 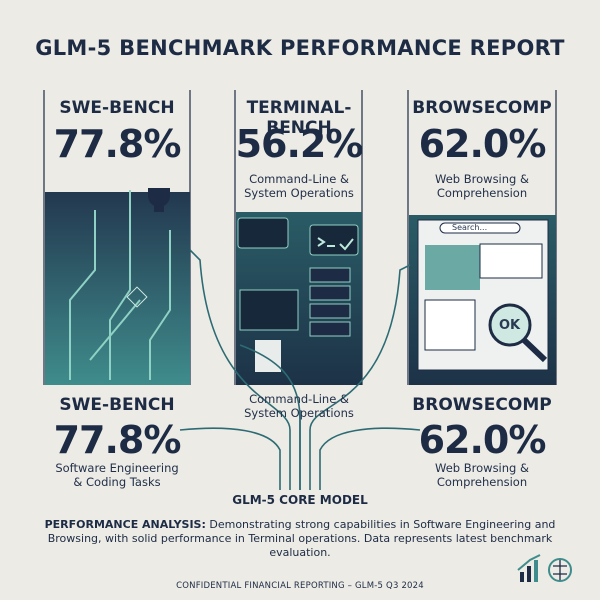 I want to click on trophy, so click(x=159, y=200).